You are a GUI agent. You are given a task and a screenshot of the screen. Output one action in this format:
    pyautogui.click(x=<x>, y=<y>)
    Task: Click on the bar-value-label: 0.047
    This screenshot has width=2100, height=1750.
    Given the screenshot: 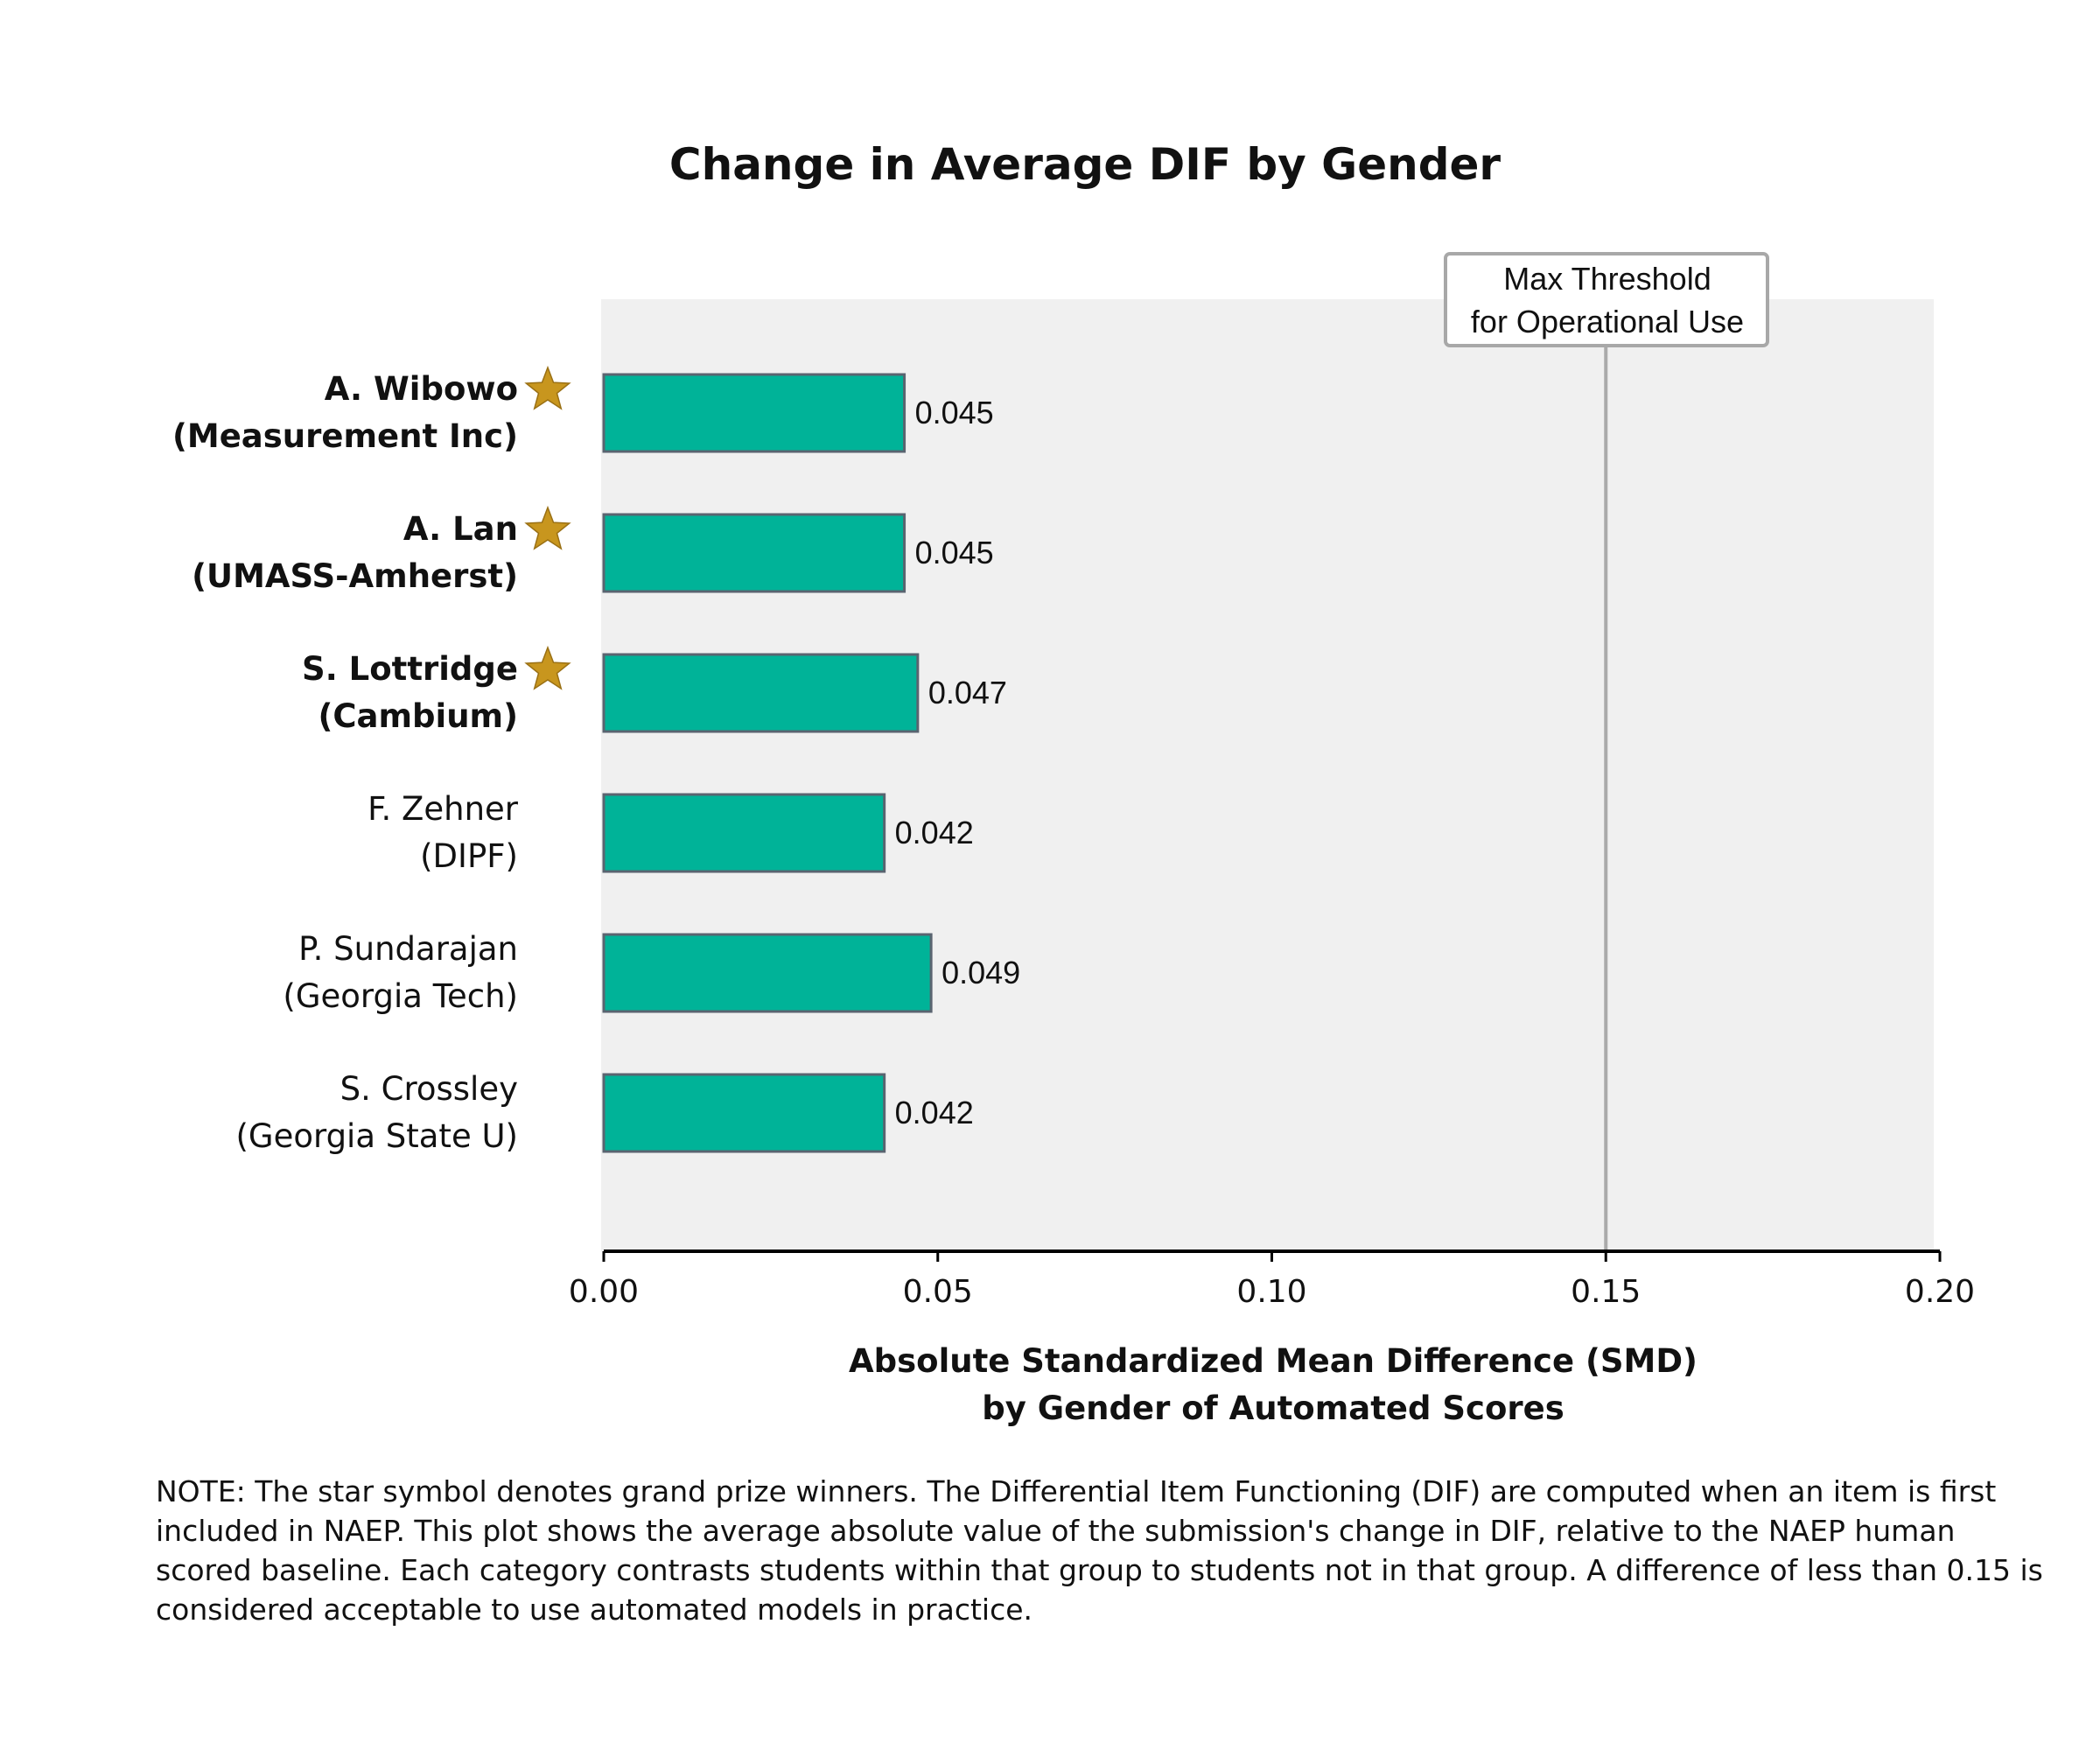 What is the action you would take?
    pyautogui.click(x=967, y=692)
    